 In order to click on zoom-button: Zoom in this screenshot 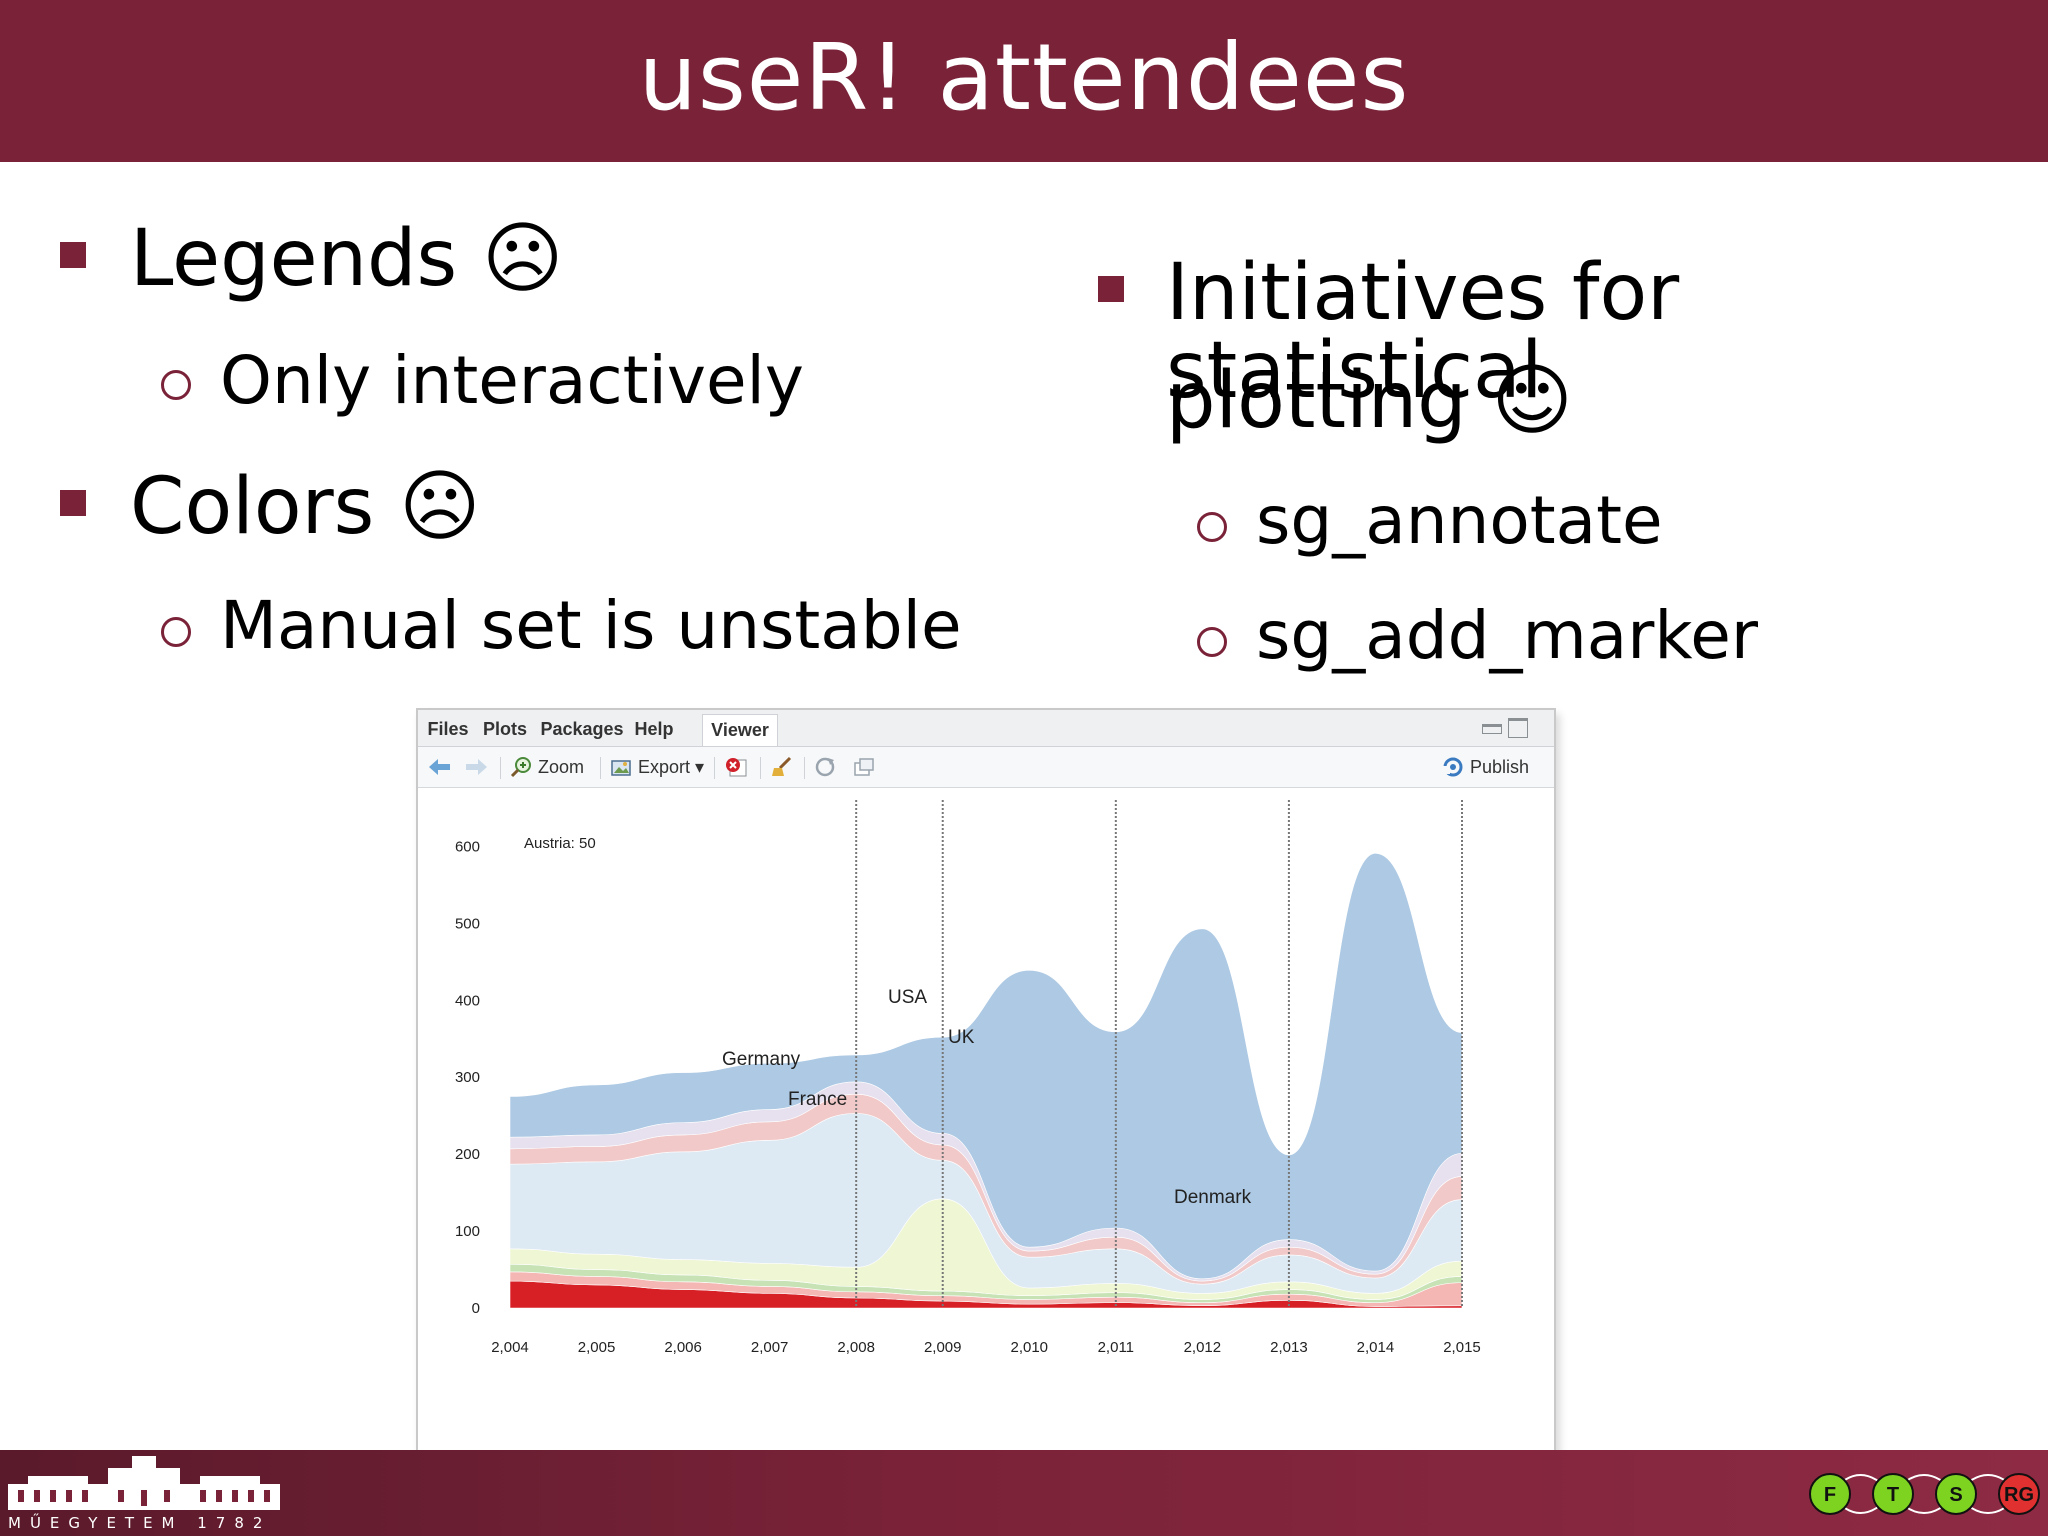, I will do `click(547, 767)`.